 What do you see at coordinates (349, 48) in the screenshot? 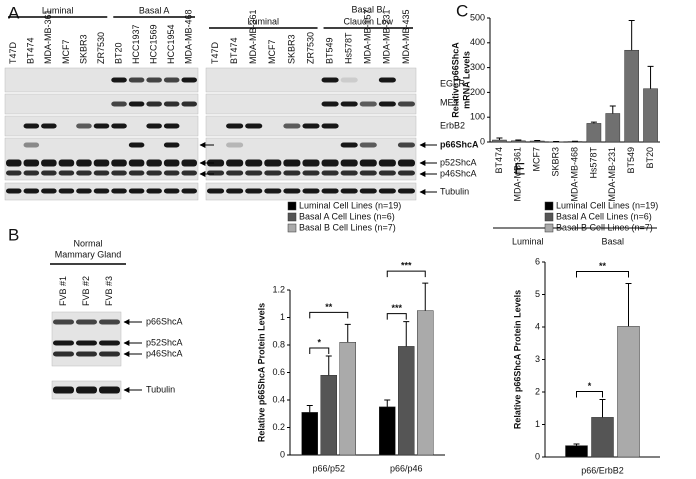
I see `lane-label: Hs578T` at bounding box center [349, 48].